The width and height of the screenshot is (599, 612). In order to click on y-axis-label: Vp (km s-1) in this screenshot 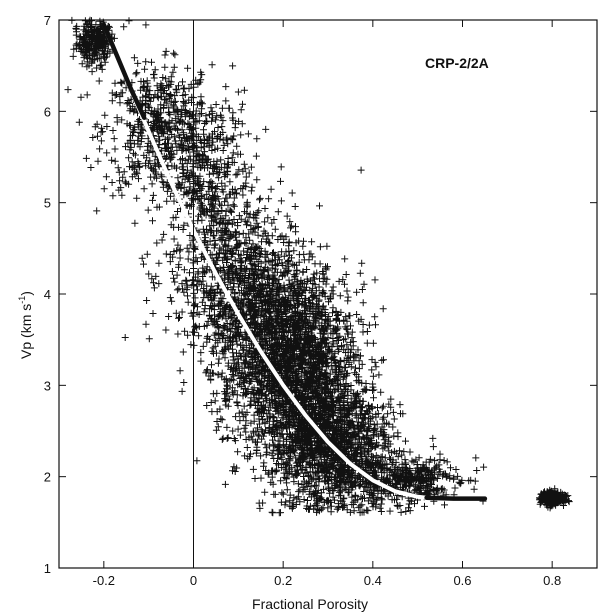, I will do `click(25, 325)`.